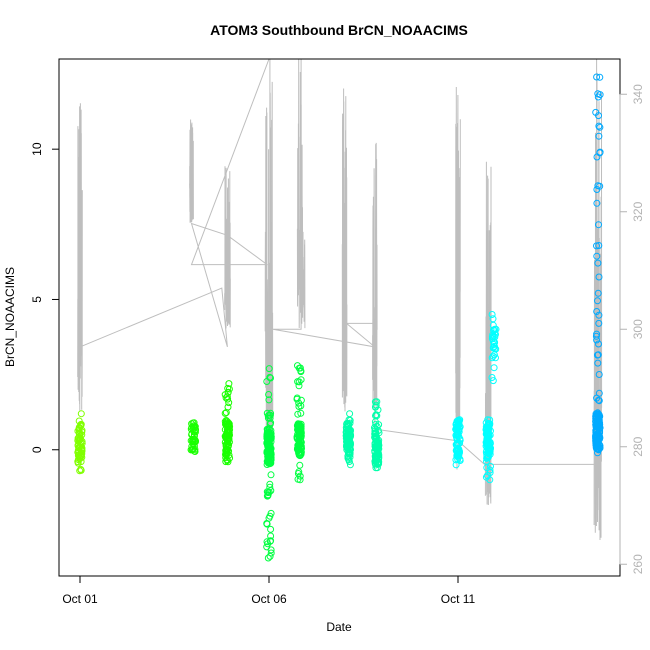  What do you see at coordinates (37, 149) in the screenshot?
I see `y-tick-label: 10` at bounding box center [37, 149].